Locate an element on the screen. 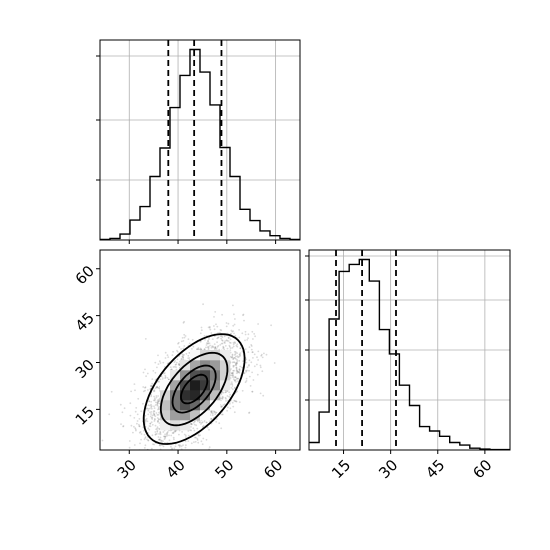 Image resolution: width=550 pixels, height=550 pixels. marginal-x-histogram-panel is located at coordinates (198, 141).